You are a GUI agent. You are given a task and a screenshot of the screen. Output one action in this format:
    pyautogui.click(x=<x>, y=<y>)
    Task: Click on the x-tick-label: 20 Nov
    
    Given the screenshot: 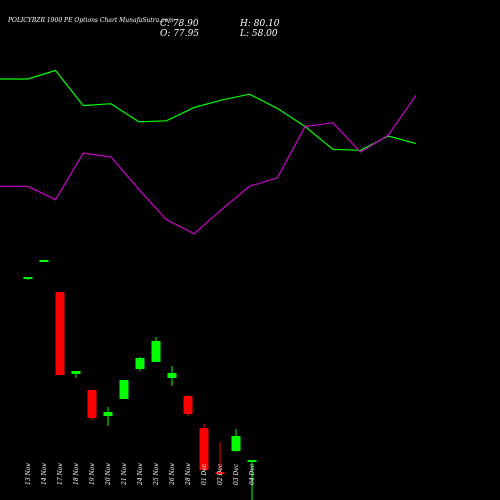 What is the action you would take?
    pyautogui.click(x=108, y=474)
    